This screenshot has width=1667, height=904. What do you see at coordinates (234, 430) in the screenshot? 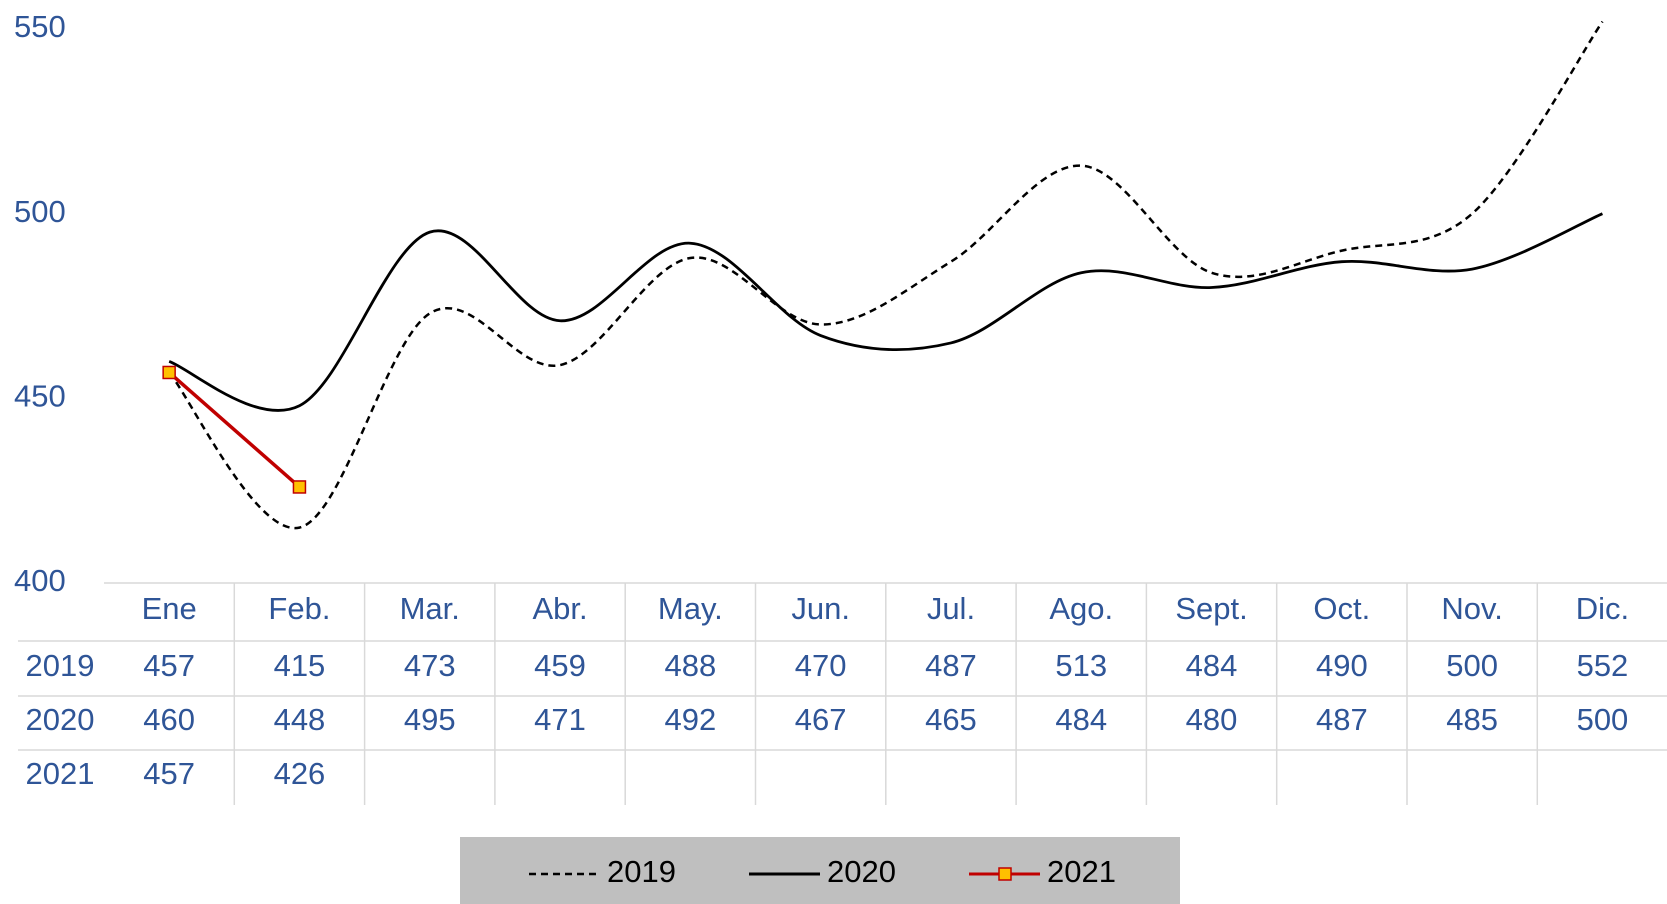
I see `series-line` at bounding box center [234, 430].